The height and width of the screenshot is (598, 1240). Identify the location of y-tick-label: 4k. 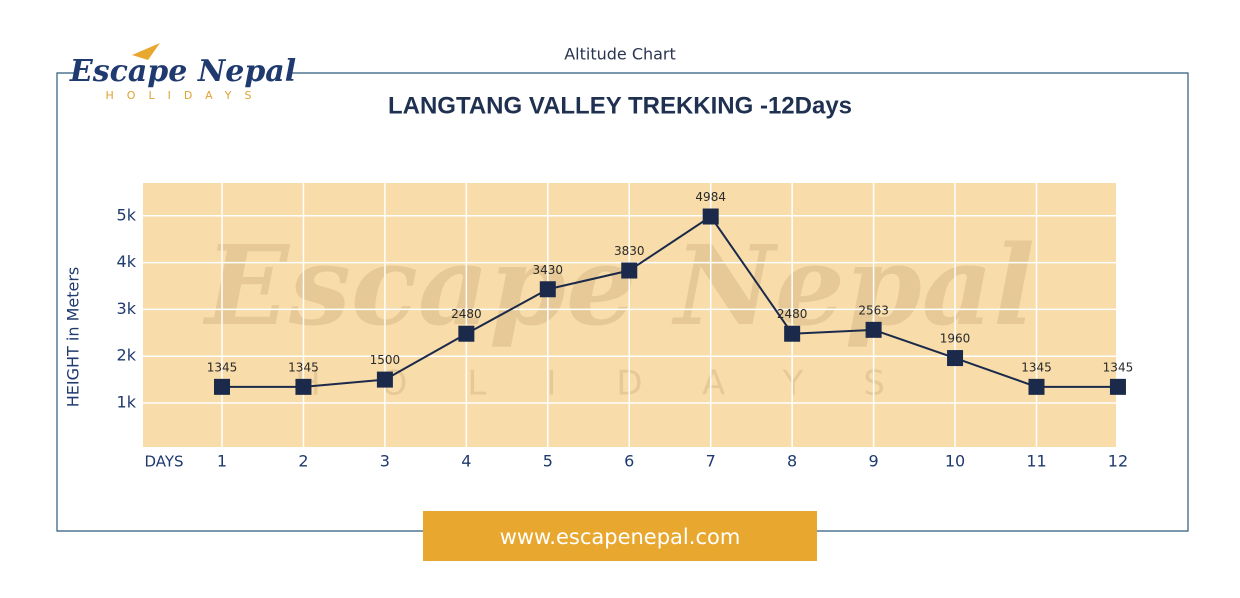
(127, 261).